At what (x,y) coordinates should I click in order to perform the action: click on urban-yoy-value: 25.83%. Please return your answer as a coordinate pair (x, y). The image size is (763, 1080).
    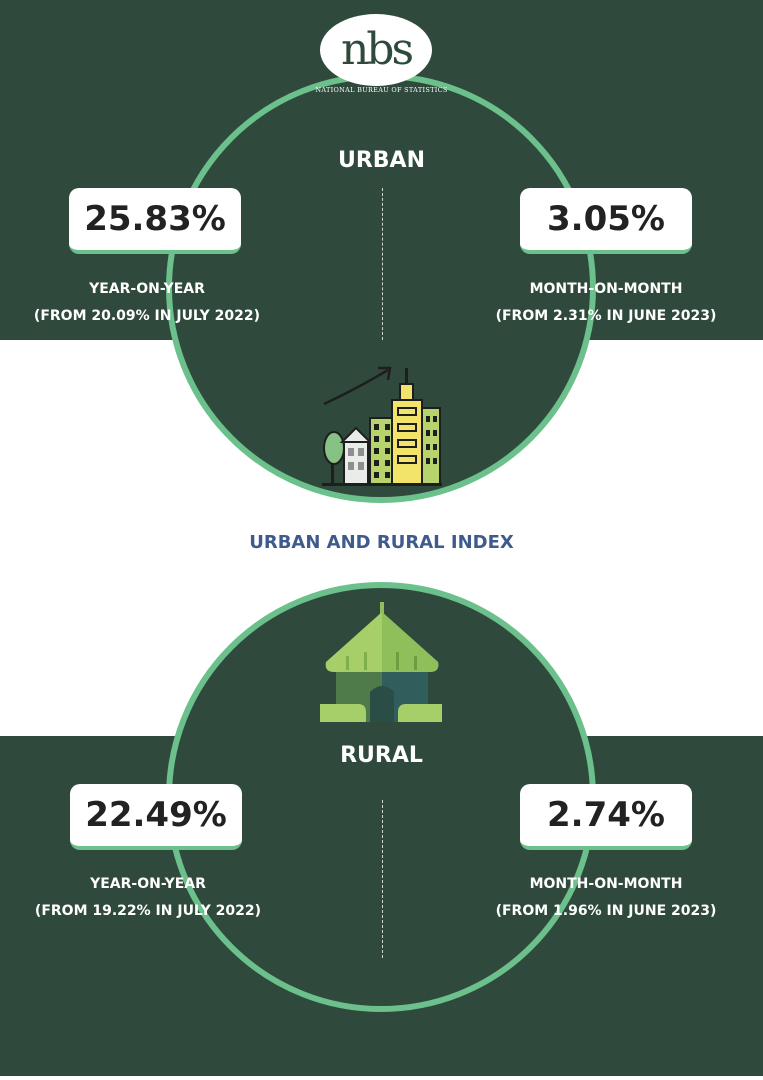
    Looking at the image, I should click on (155, 221).